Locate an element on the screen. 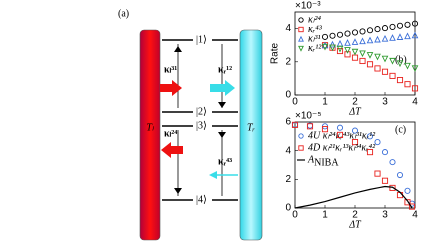 The image size is (441, 248). level-label: |2⟩ is located at coordinates (201, 111).